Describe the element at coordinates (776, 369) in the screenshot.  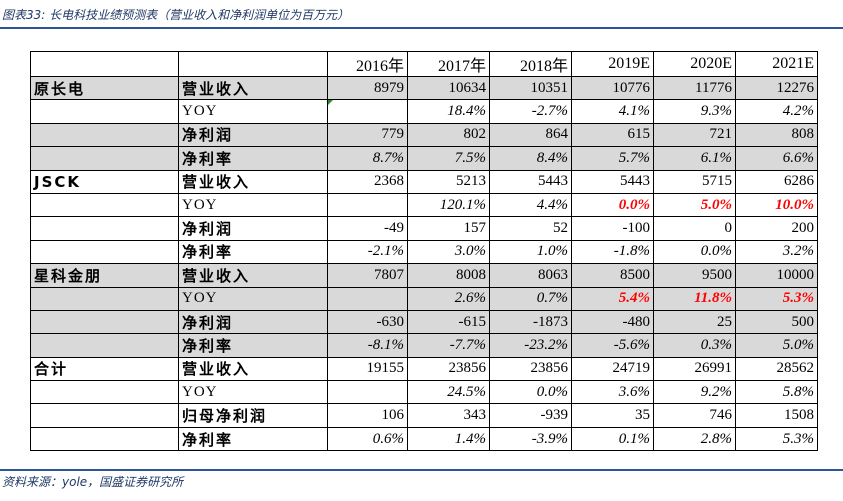
I see `value-cell: 28562` at that location.